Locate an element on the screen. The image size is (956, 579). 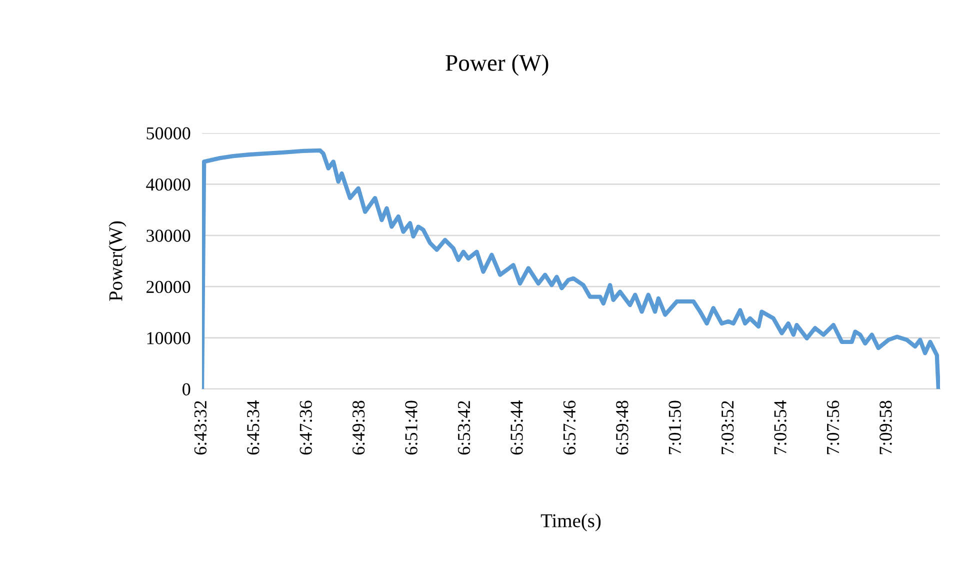
chart-title: Power (W) is located at coordinates (497, 65).